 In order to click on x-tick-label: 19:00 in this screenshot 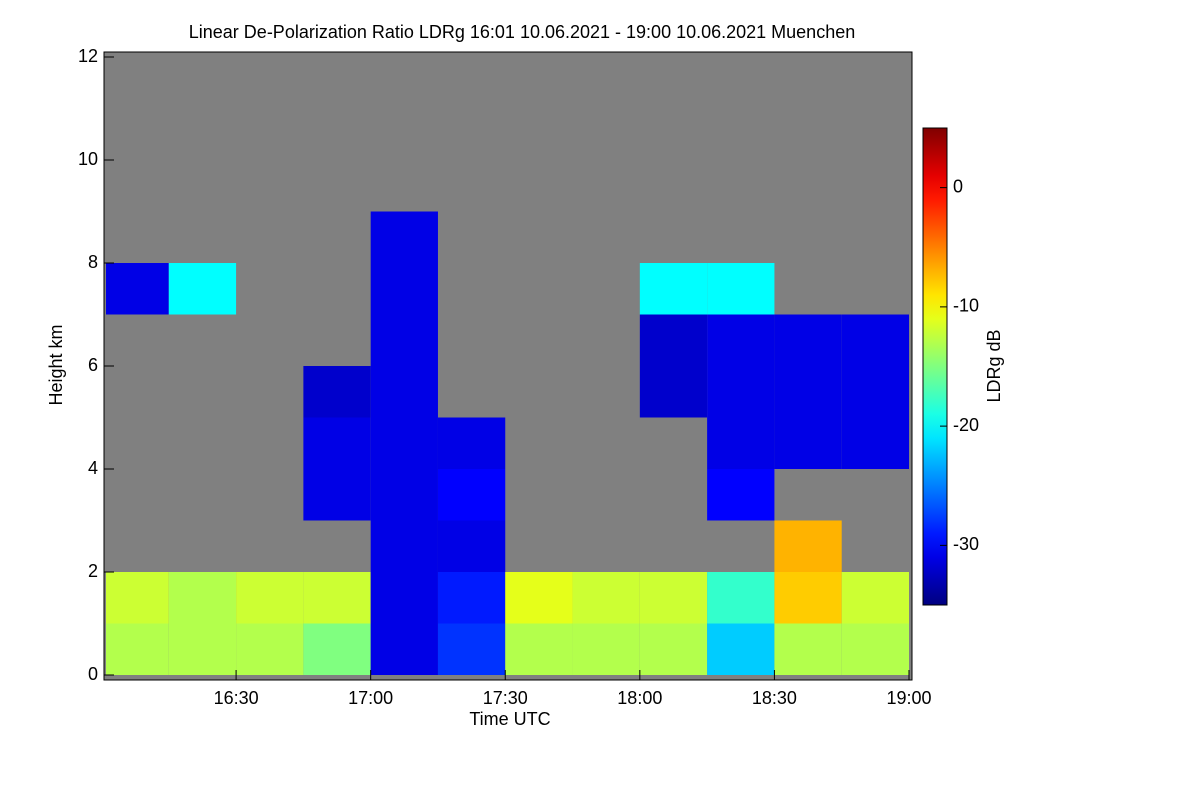, I will do `click(908, 698)`.